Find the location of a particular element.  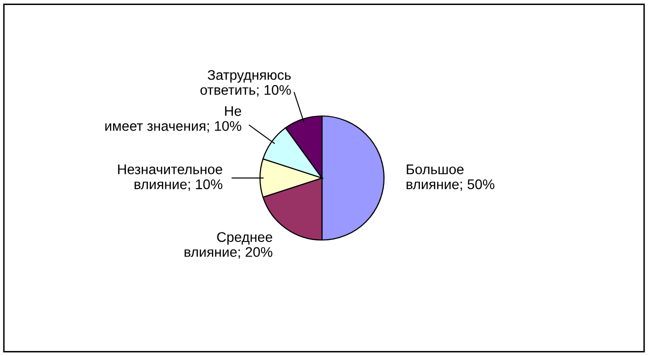

slice-label: Незначительное влияние; 10% is located at coordinates (170, 177).